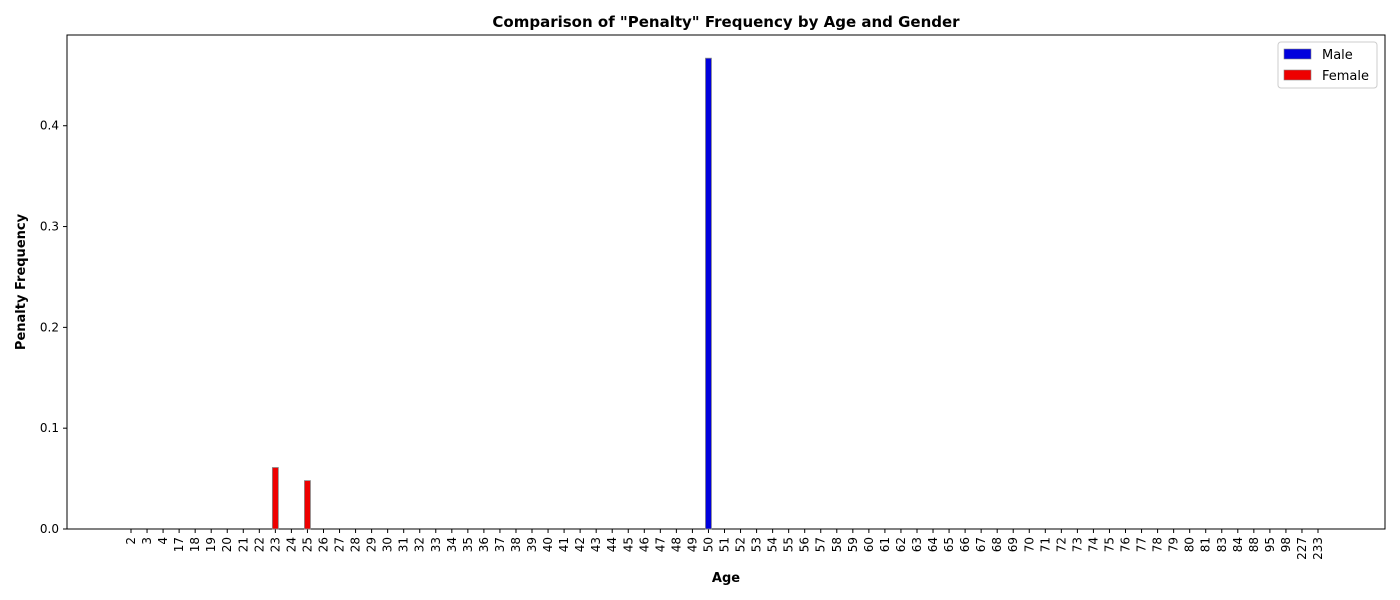 This screenshot has height=600, width=1400. Describe the element at coordinates (452, 544) in the screenshot. I see `x-tick-label: 34` at that location.